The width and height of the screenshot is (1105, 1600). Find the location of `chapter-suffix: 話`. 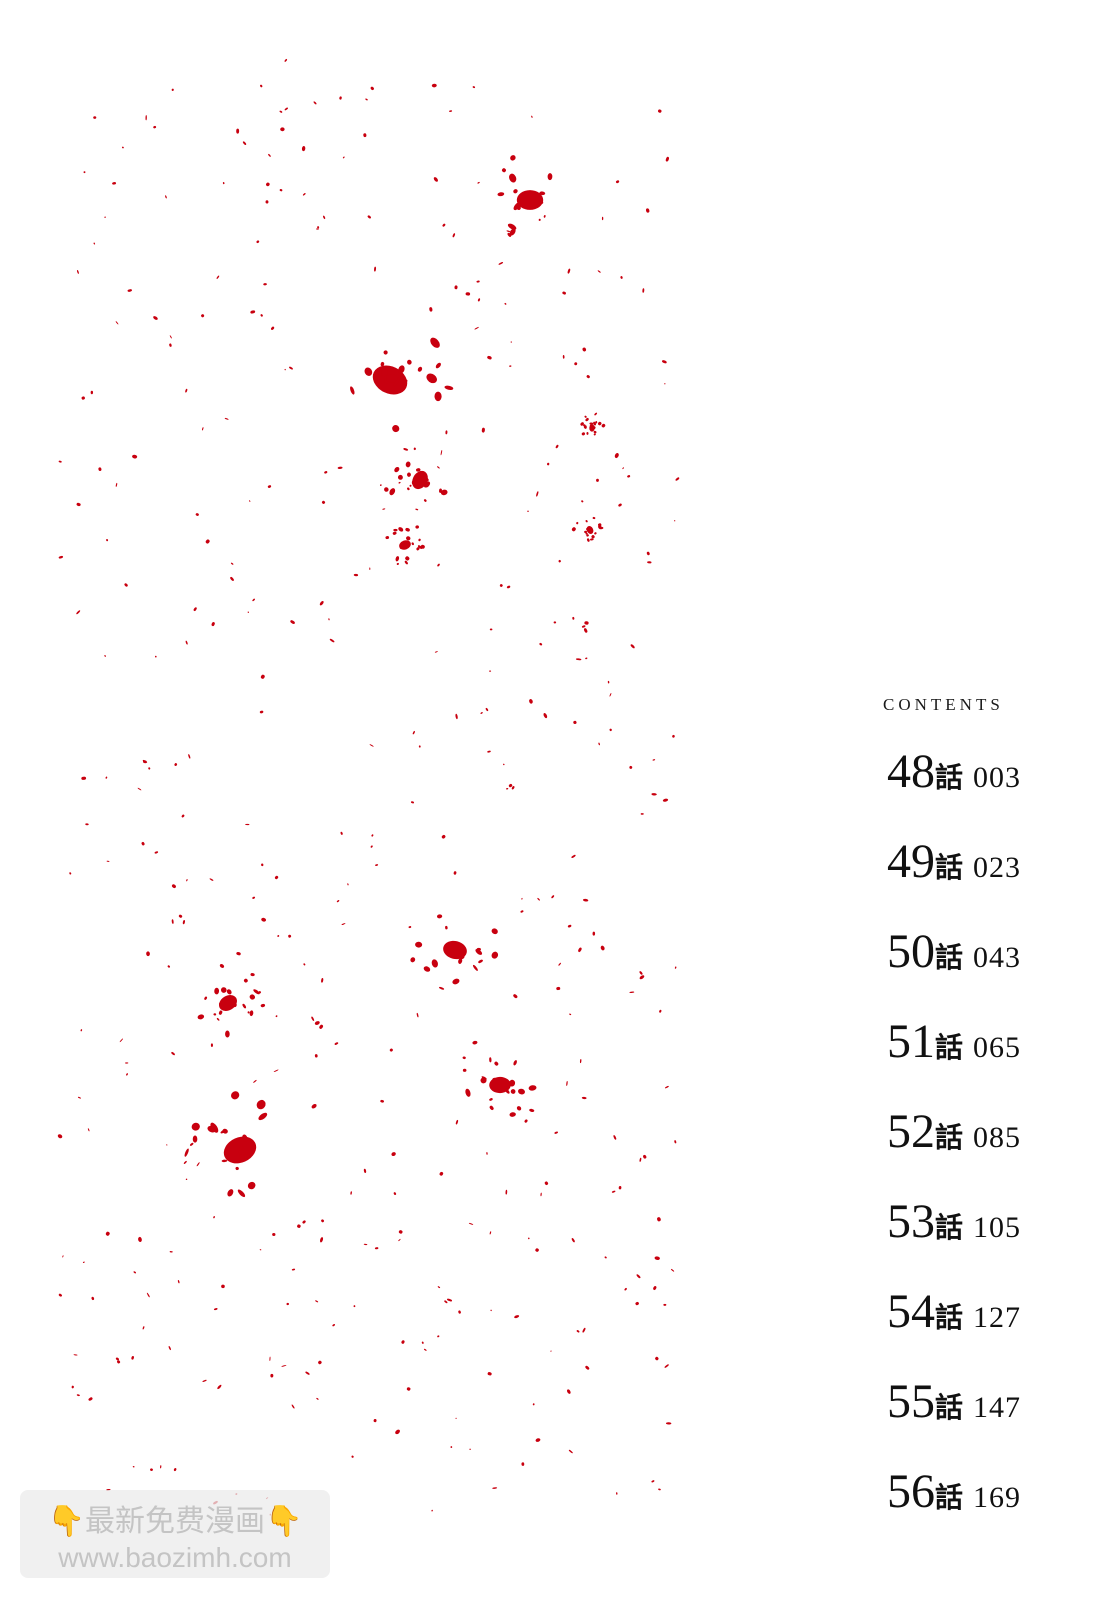

chapter-suffix: 話 is located at coordinates (949, 1497).